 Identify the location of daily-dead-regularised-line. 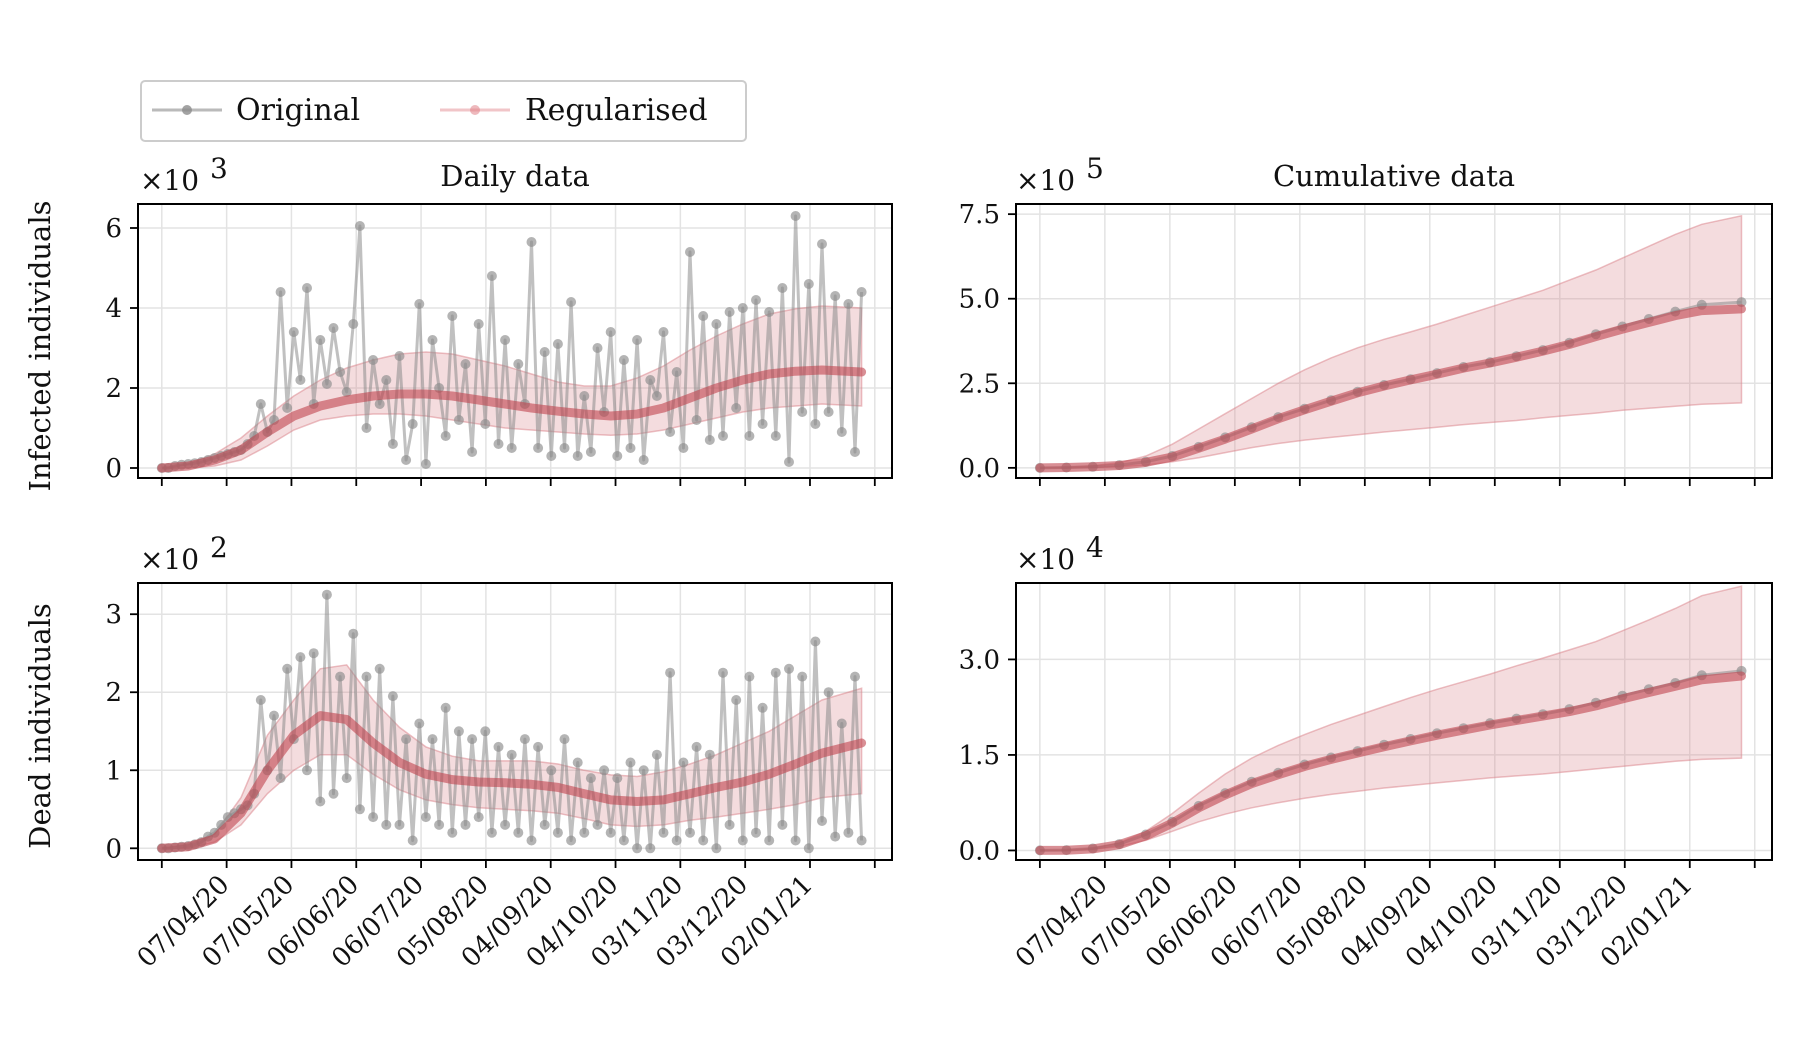
(512, 782).